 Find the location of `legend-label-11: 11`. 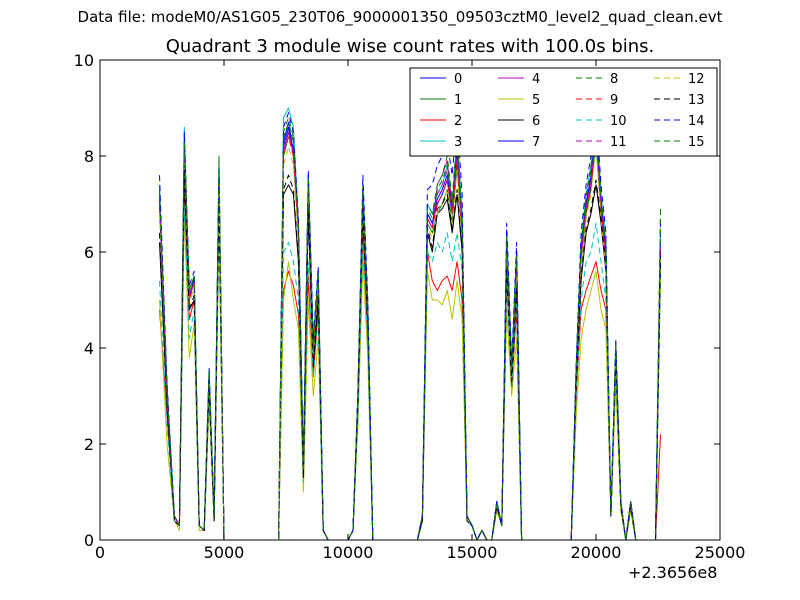

legend-label-11: 11 is located at coordinates (618, 142).